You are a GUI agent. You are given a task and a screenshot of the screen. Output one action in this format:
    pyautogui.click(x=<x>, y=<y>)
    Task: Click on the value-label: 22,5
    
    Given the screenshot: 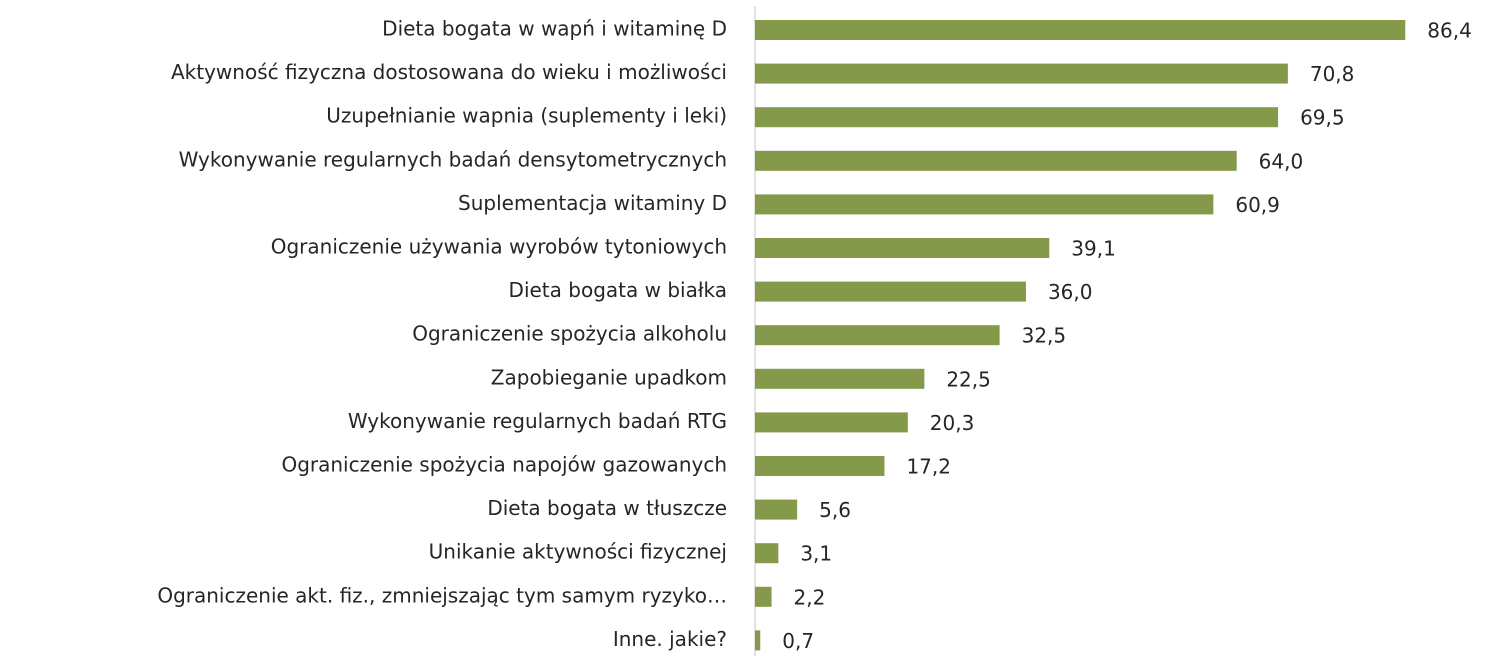 What is the action you would take?
    pyautogui.click(x=968, y=379)
    